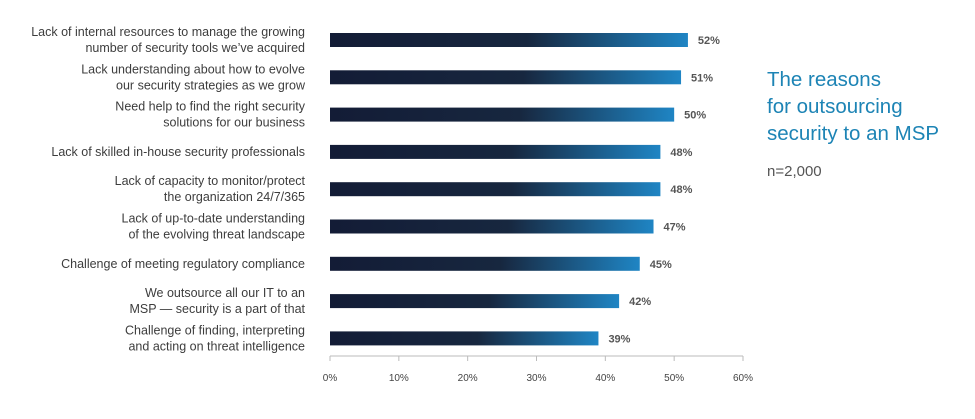  What do you see at coordinates (234, 123) in the screenshot?
I see `category-label-line: solutions for our business` at bounding box center [234, 123].